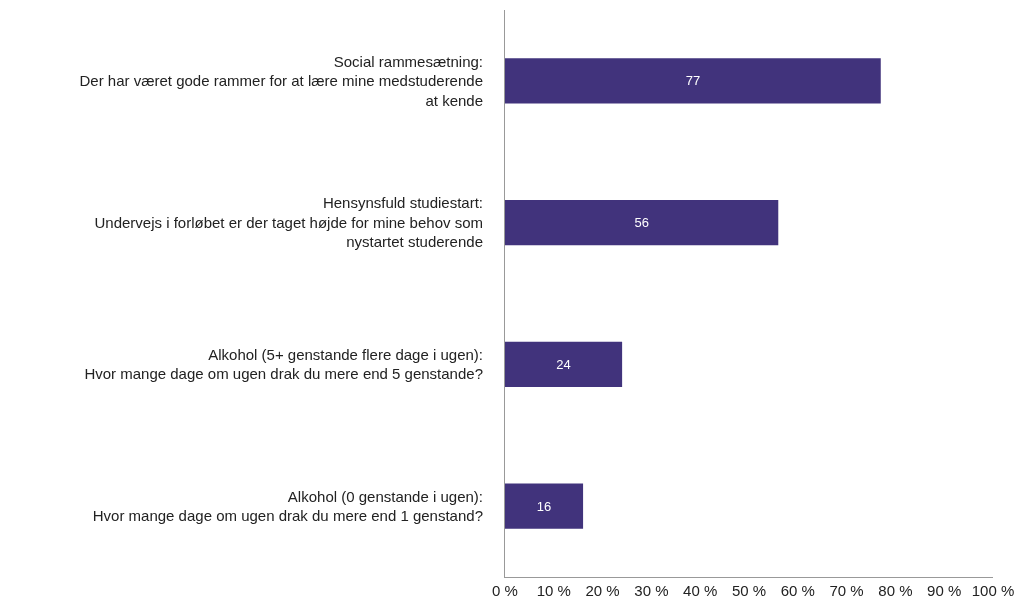  I want to click on x-tick-label: 50 %, so click(749, 590).